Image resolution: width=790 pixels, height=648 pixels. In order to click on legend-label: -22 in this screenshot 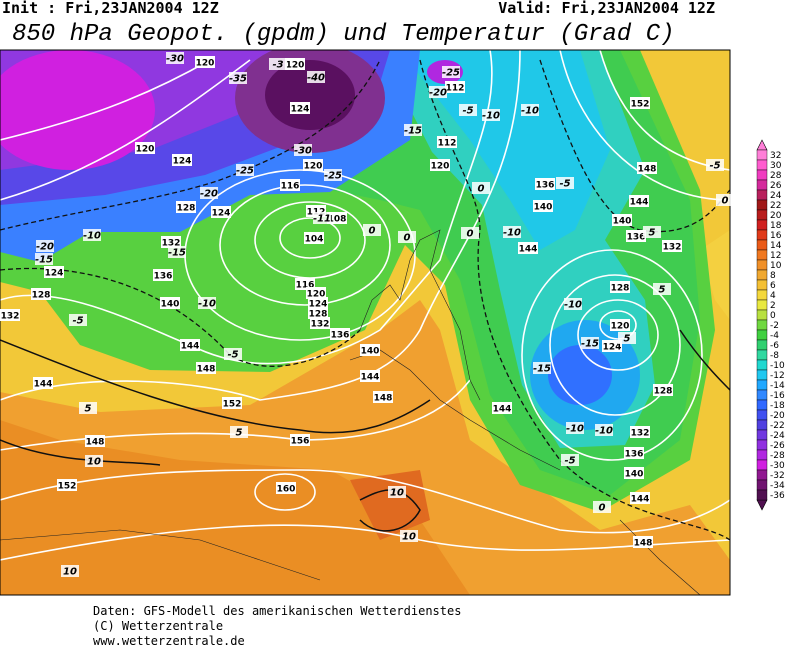, I will do `click(777, 426)`.